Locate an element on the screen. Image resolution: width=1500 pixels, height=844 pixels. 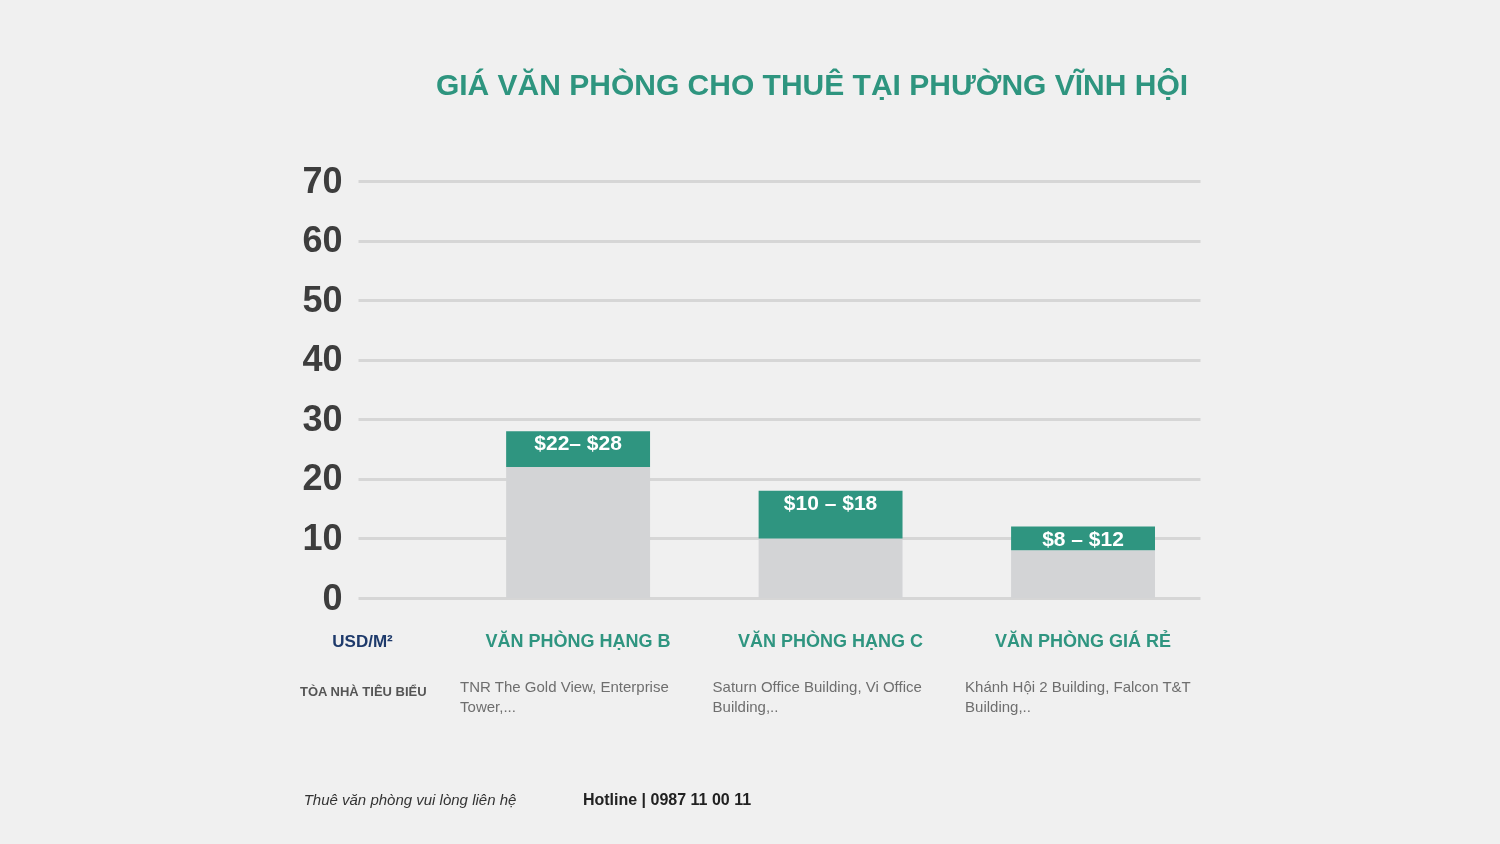
y-tick-label: 70 is located at coordinates (322, 180).